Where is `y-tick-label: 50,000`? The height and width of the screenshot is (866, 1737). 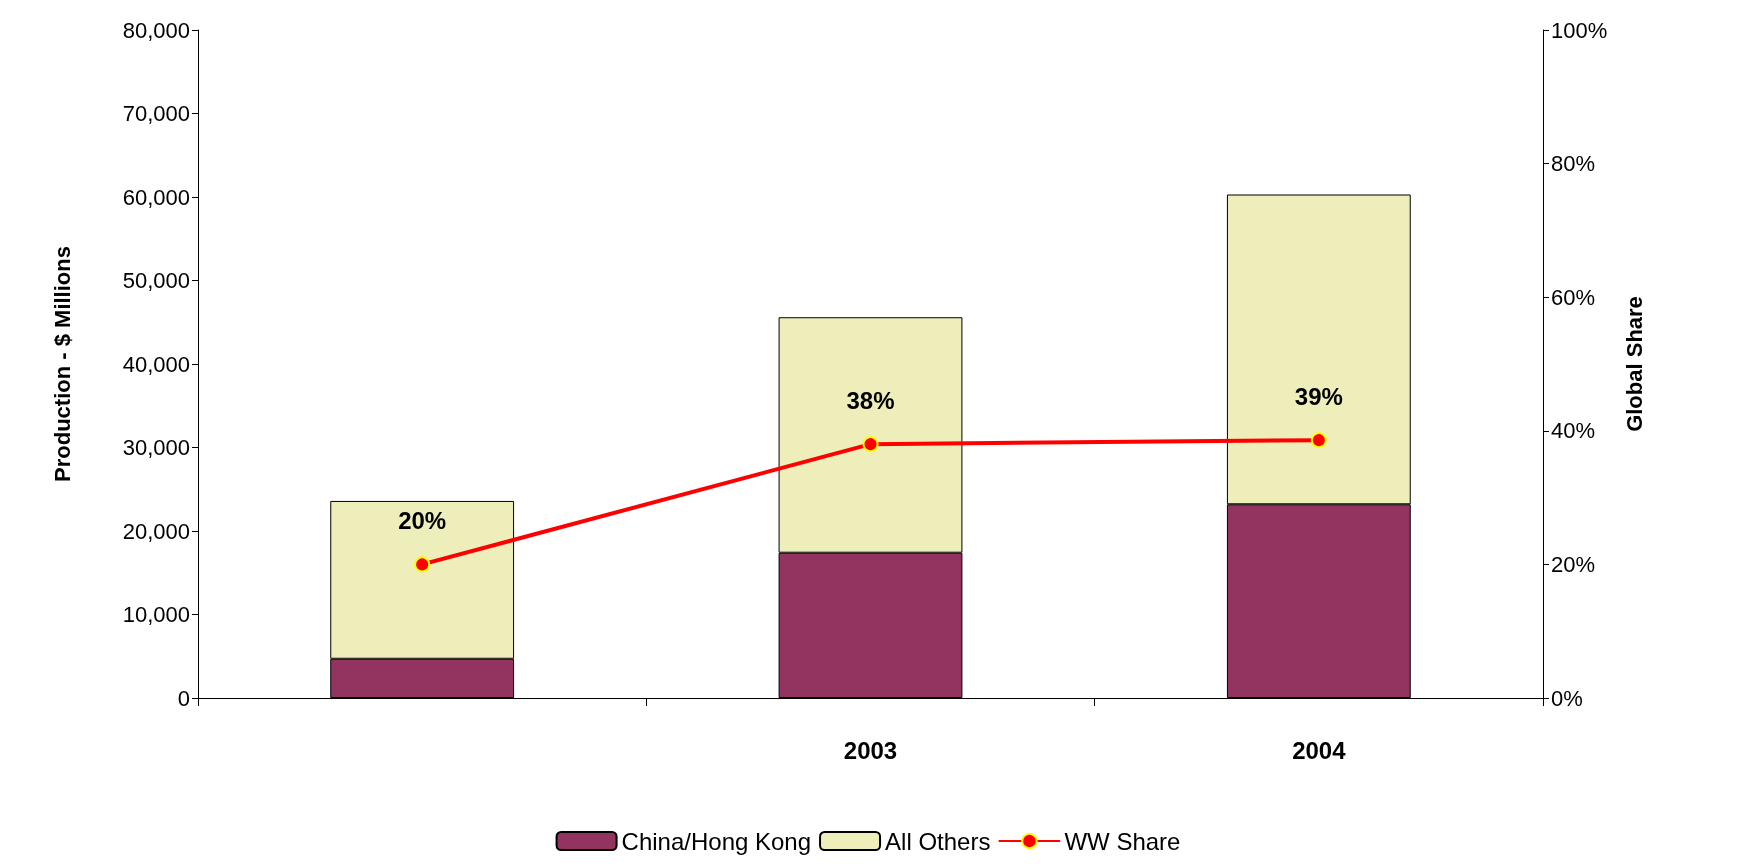
y-tick-label: 50,000 is located at coordinates (156, 280).